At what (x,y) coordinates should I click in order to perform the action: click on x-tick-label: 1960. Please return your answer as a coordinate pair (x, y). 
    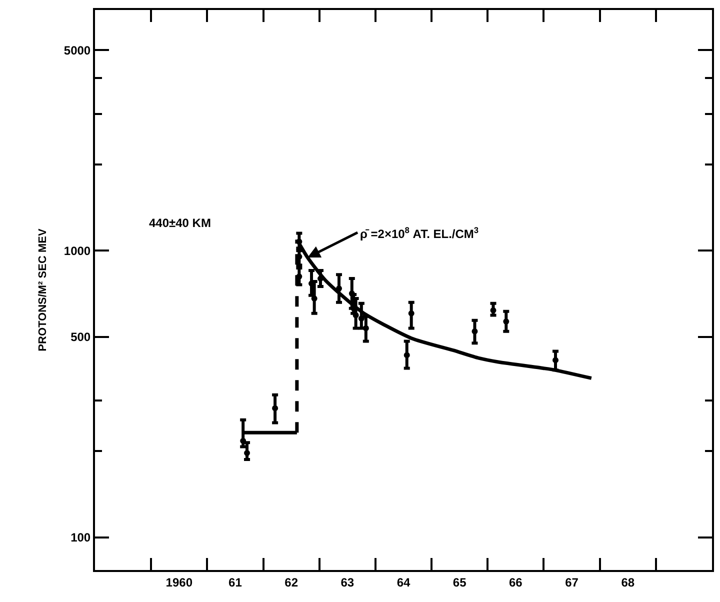
    Looking at the image, I should click on (179, 582).